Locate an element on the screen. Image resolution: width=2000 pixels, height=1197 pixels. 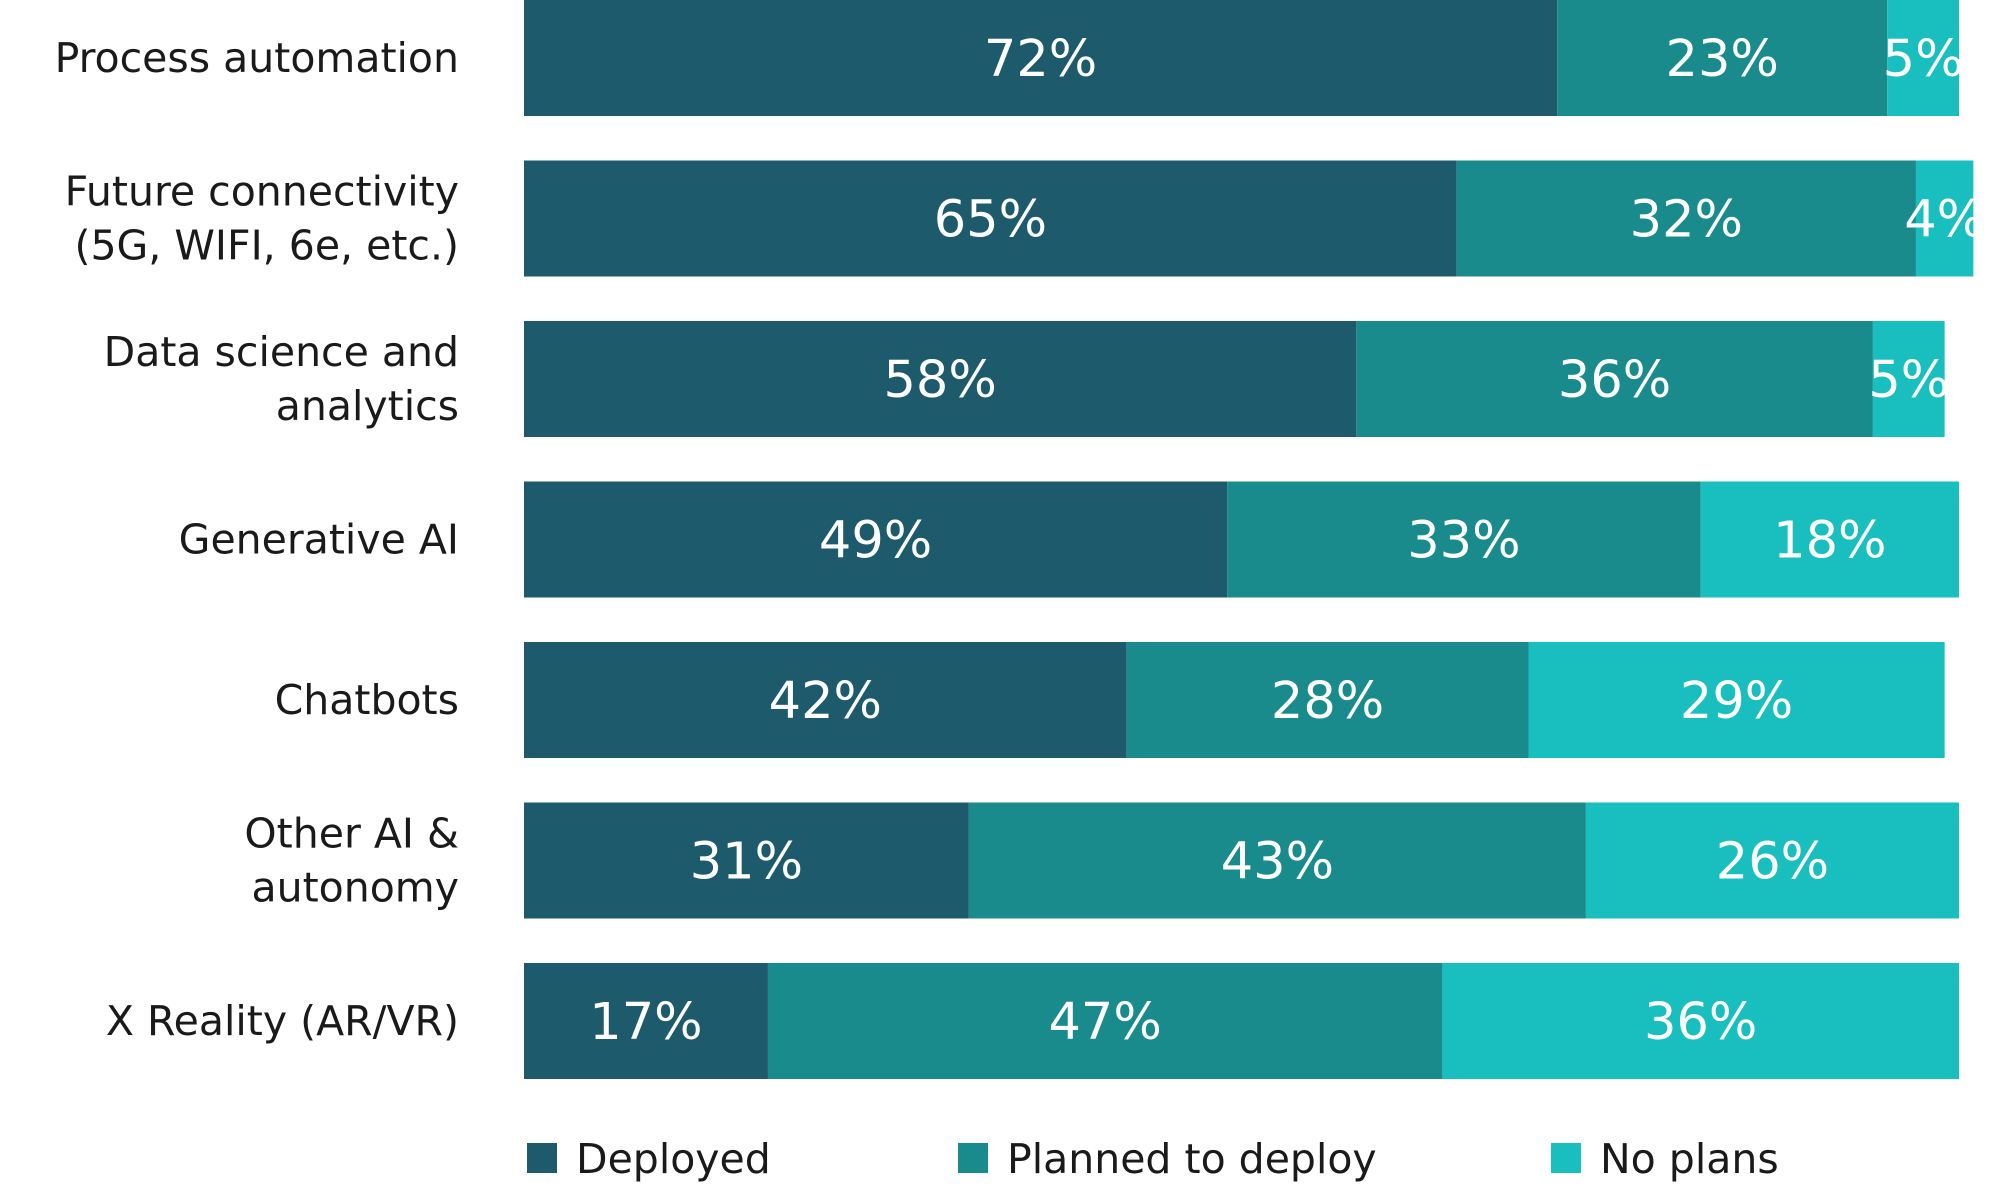
data-label: 65% is located at coordinates (990, 220).